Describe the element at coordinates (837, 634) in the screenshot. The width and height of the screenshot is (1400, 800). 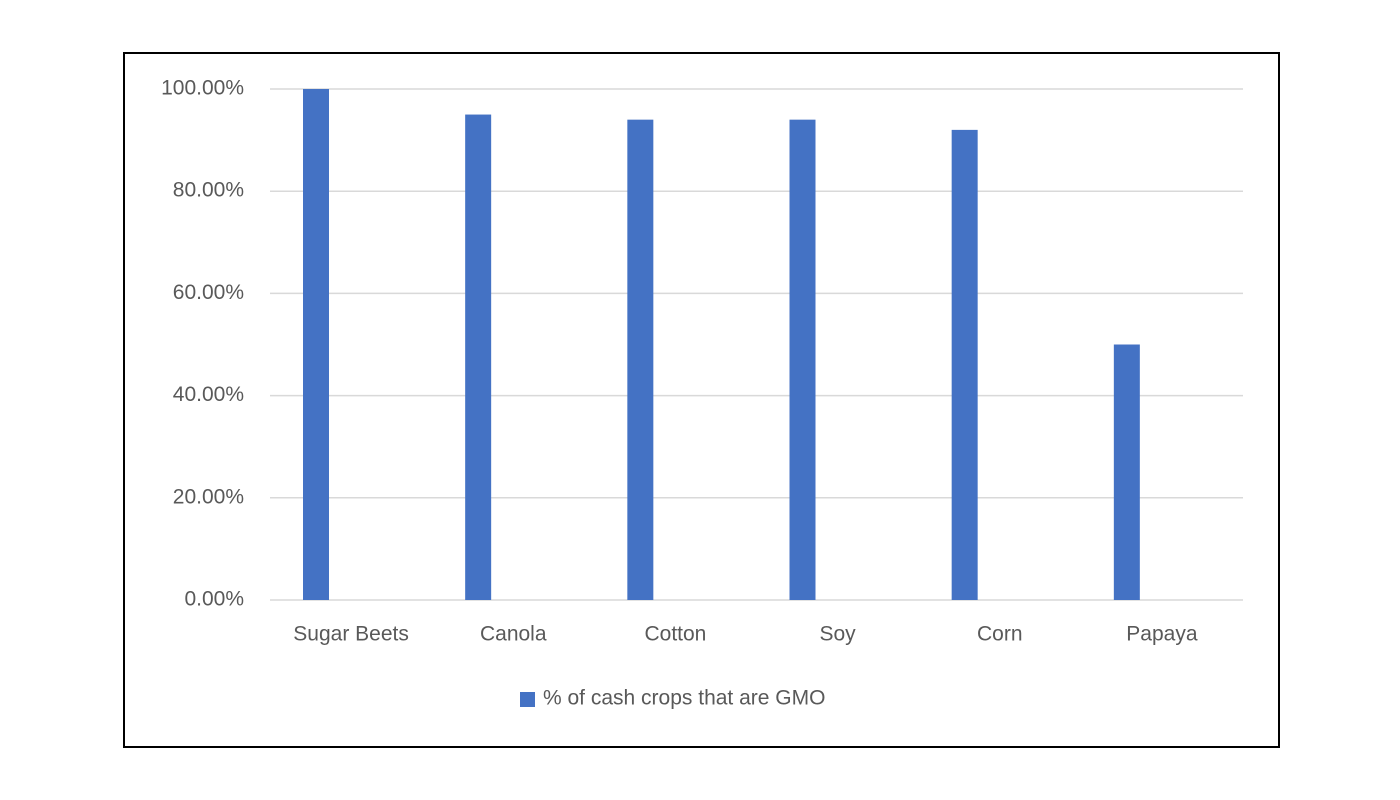
I see `x-tick-label: Soy` at that location.